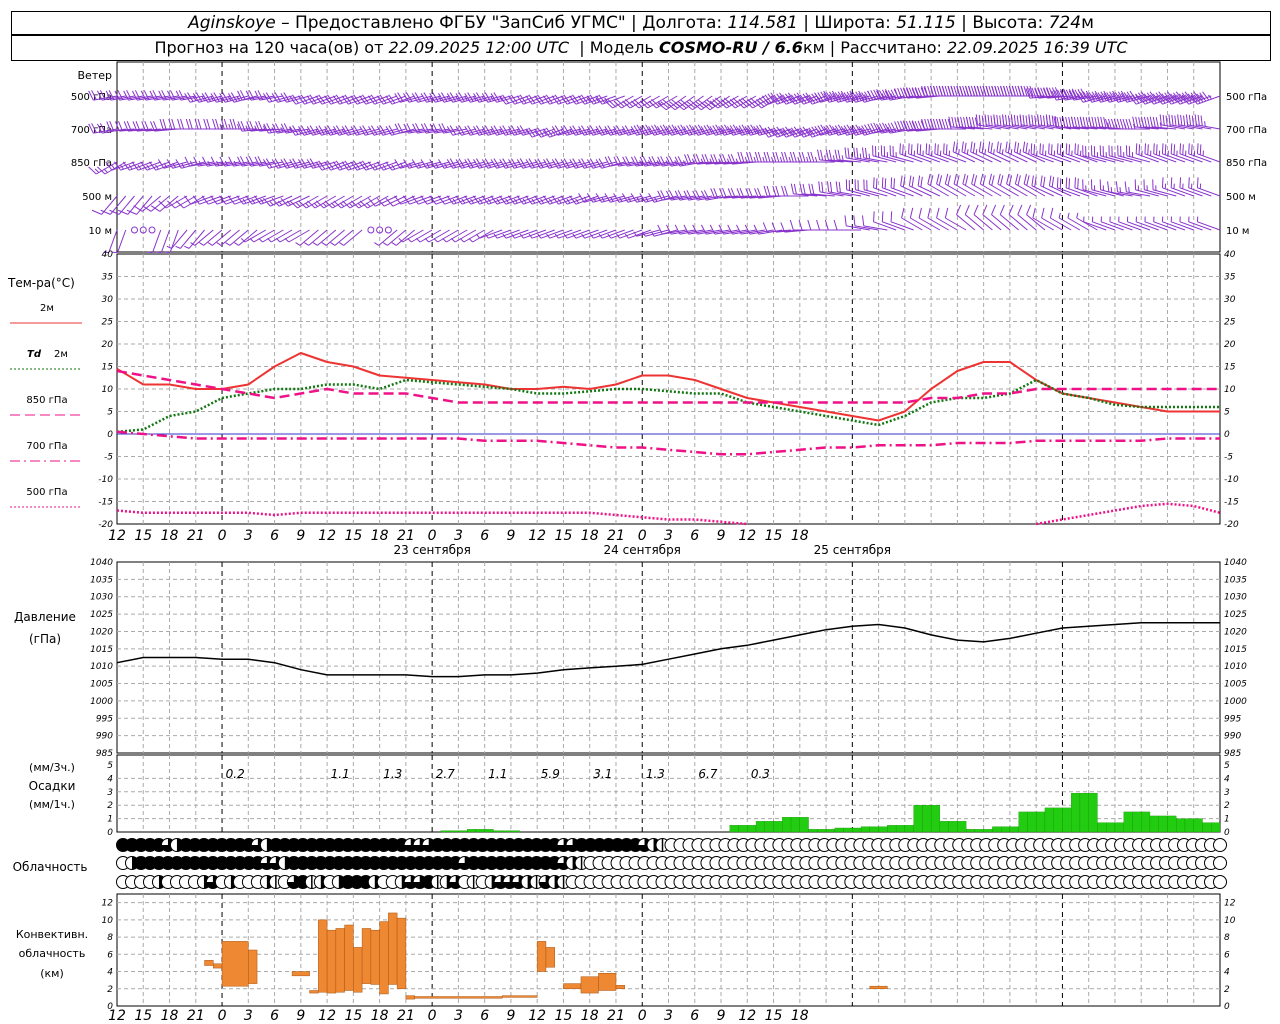 Image resolution: width=1280 pixels, height=1024 pixels. What do you see at coordinates (108, 390) in the screenshot?
I see `temp-ytick-left: 10` at bounding box center [108, 390].